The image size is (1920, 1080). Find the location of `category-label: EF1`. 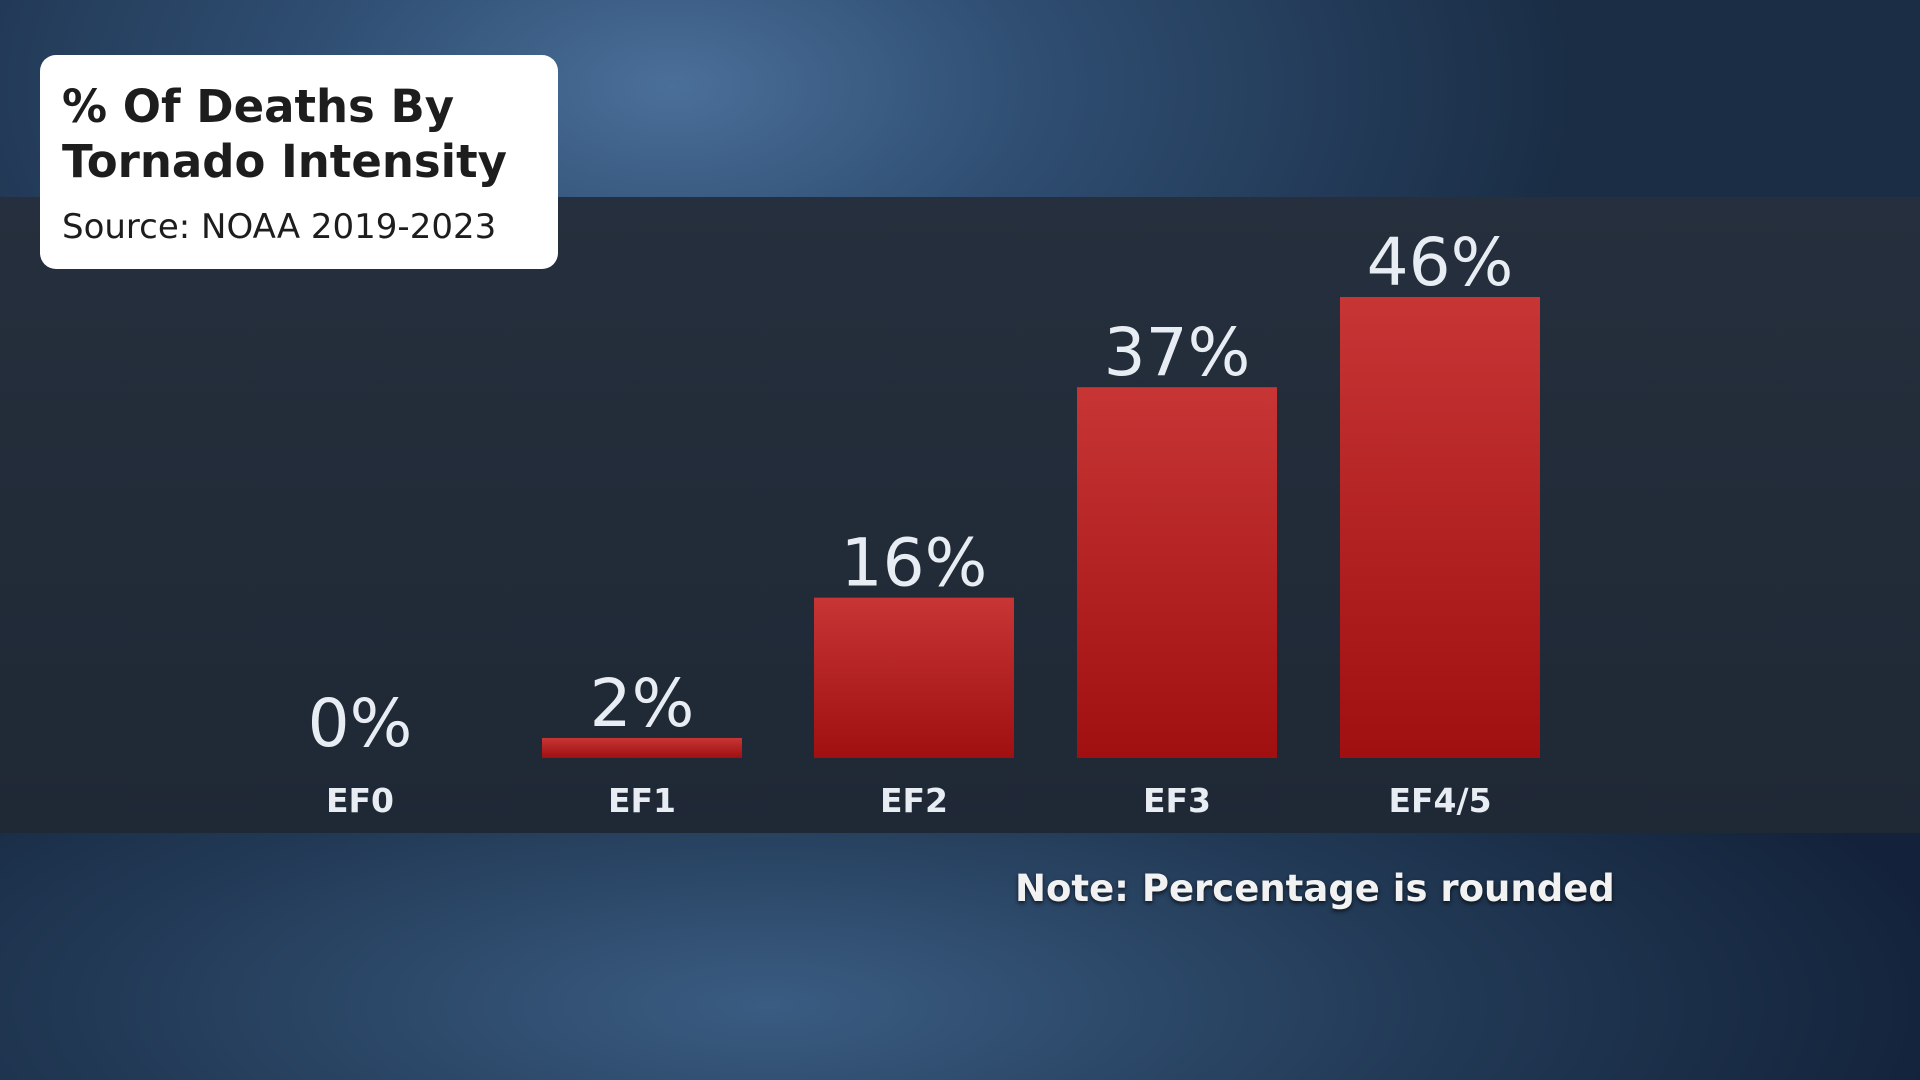

category-label: EF1 is located at coordinates (642, 800).